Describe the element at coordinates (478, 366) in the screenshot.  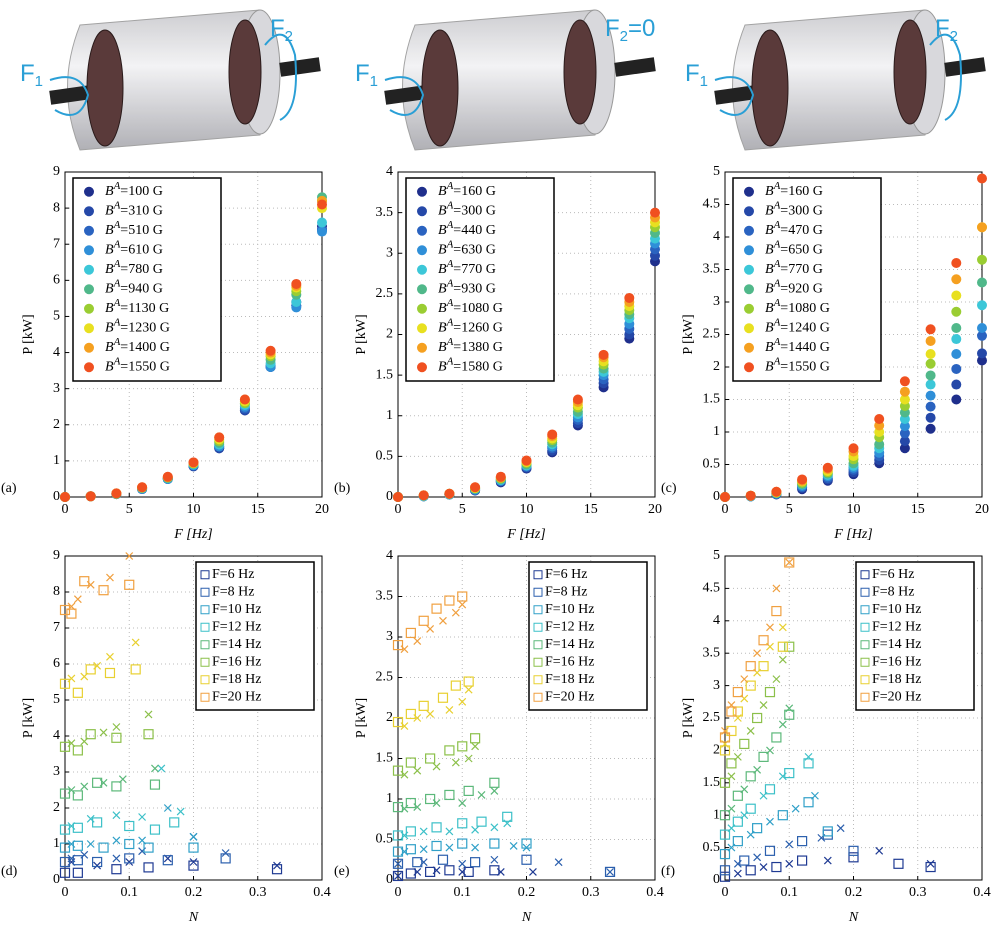
I see `legend-entry: =1580 G` at that location.